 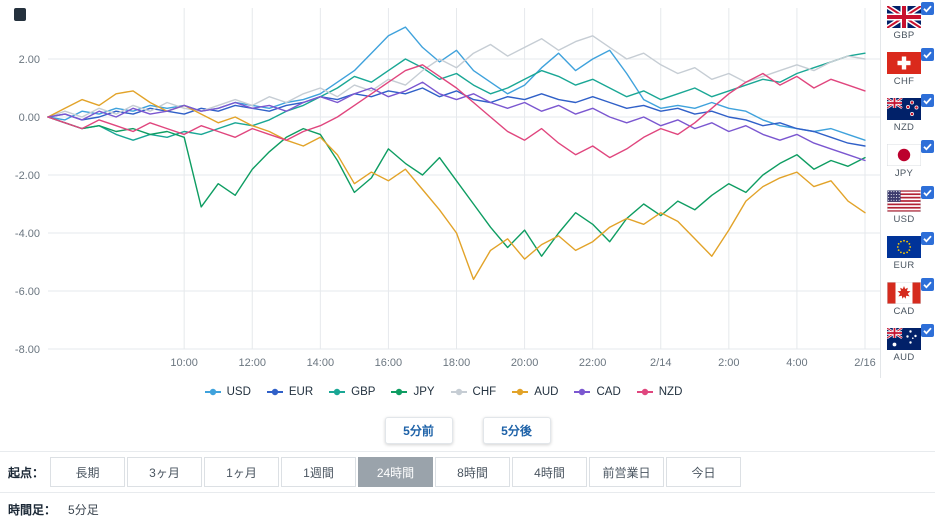 I want to click on series-line-cad, so click(x=456, y=121).